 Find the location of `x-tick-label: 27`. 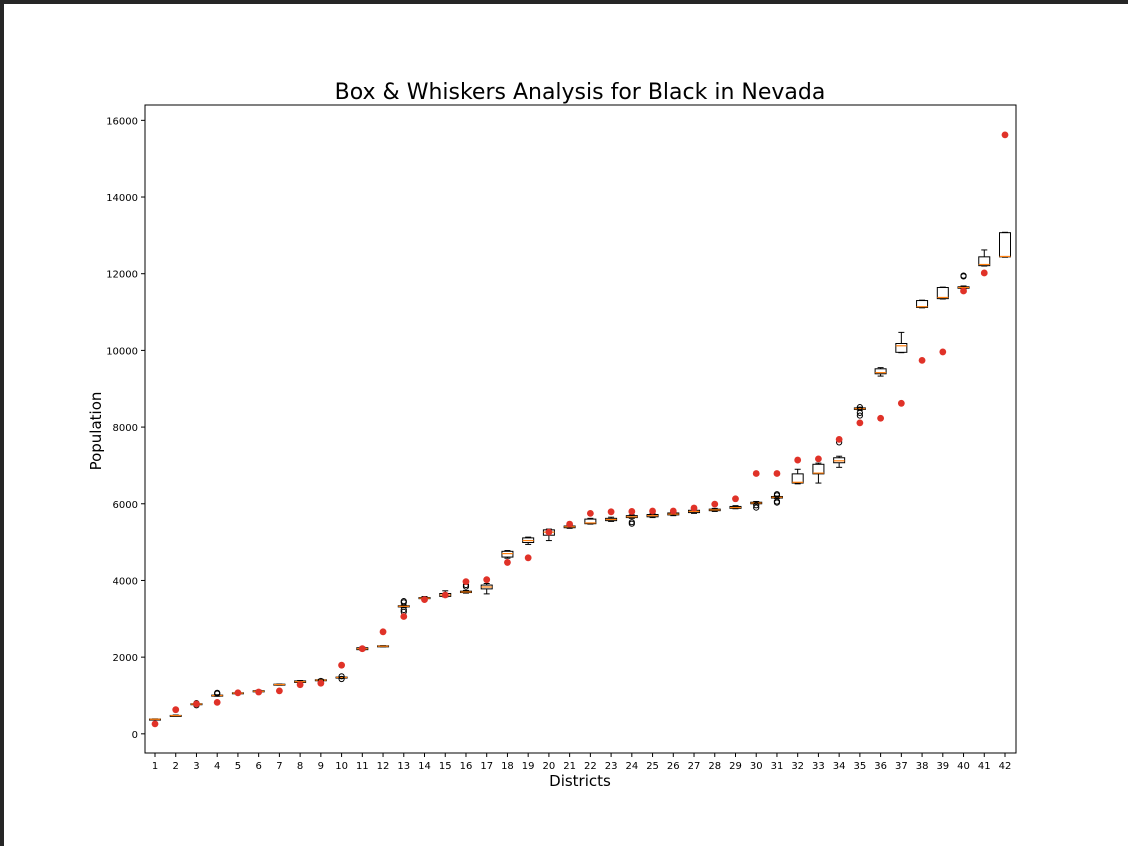

x-tick-label: 27 is located at coordinates (694, 766).